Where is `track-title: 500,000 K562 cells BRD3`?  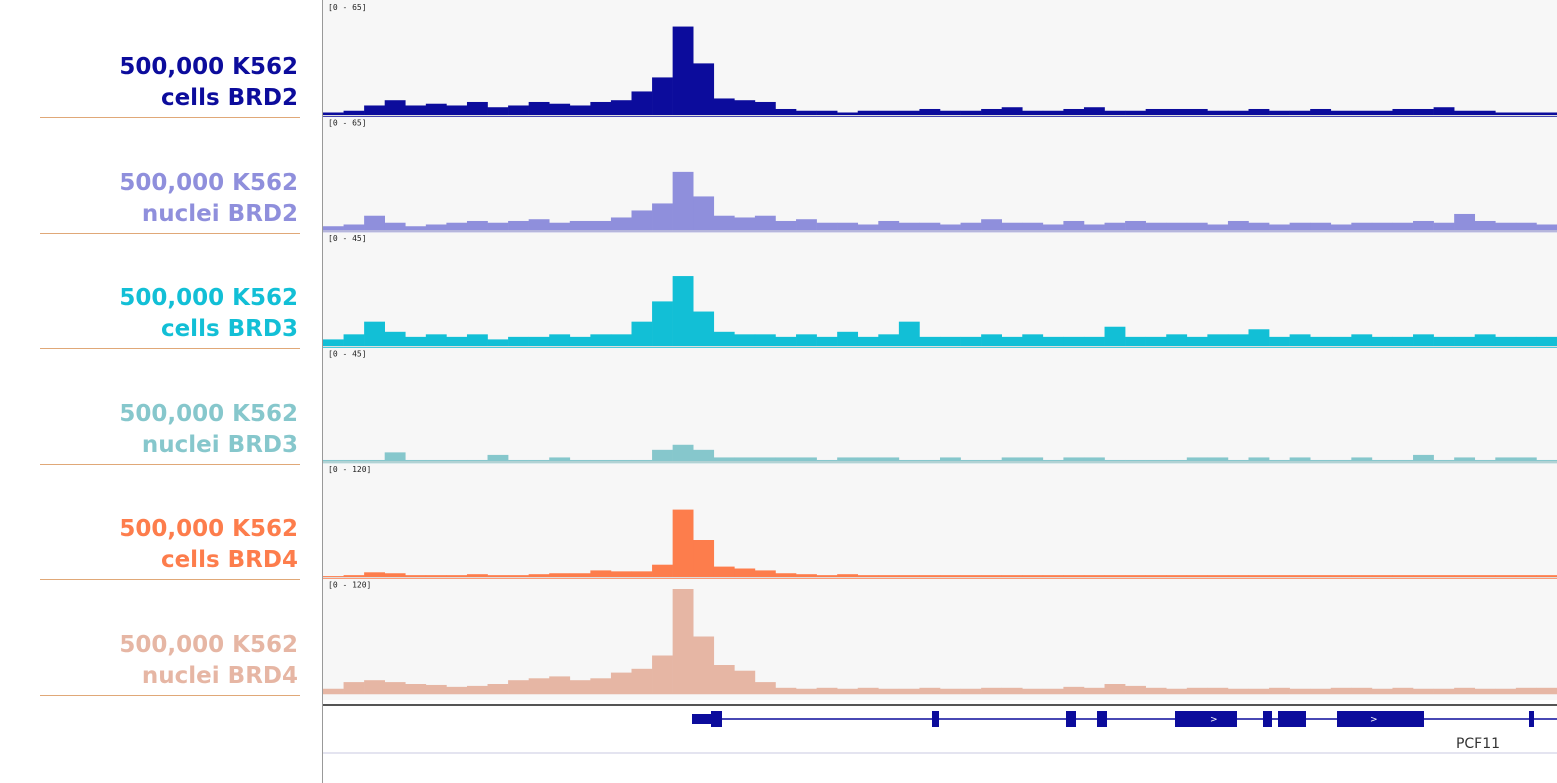
track-title: 500,000 K562 cells BRD3 is located at coordinates (169, 314).